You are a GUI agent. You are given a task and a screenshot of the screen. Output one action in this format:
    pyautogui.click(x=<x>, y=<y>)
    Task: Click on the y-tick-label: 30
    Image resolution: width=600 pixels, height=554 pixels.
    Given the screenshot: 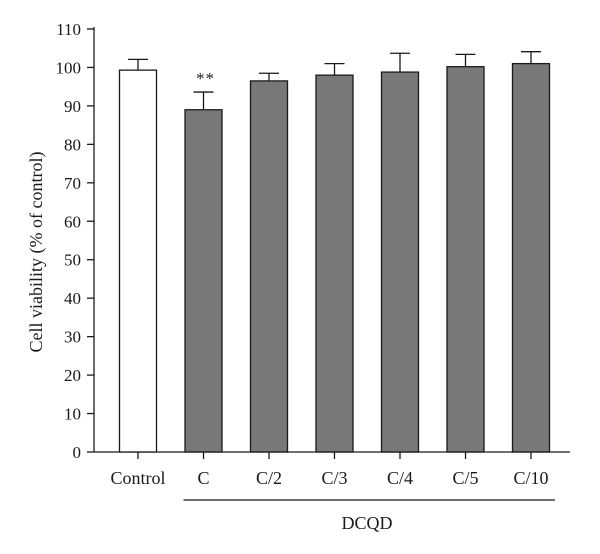 What is the action you would take?
    pyautogui.click(x=72, y=337)
    